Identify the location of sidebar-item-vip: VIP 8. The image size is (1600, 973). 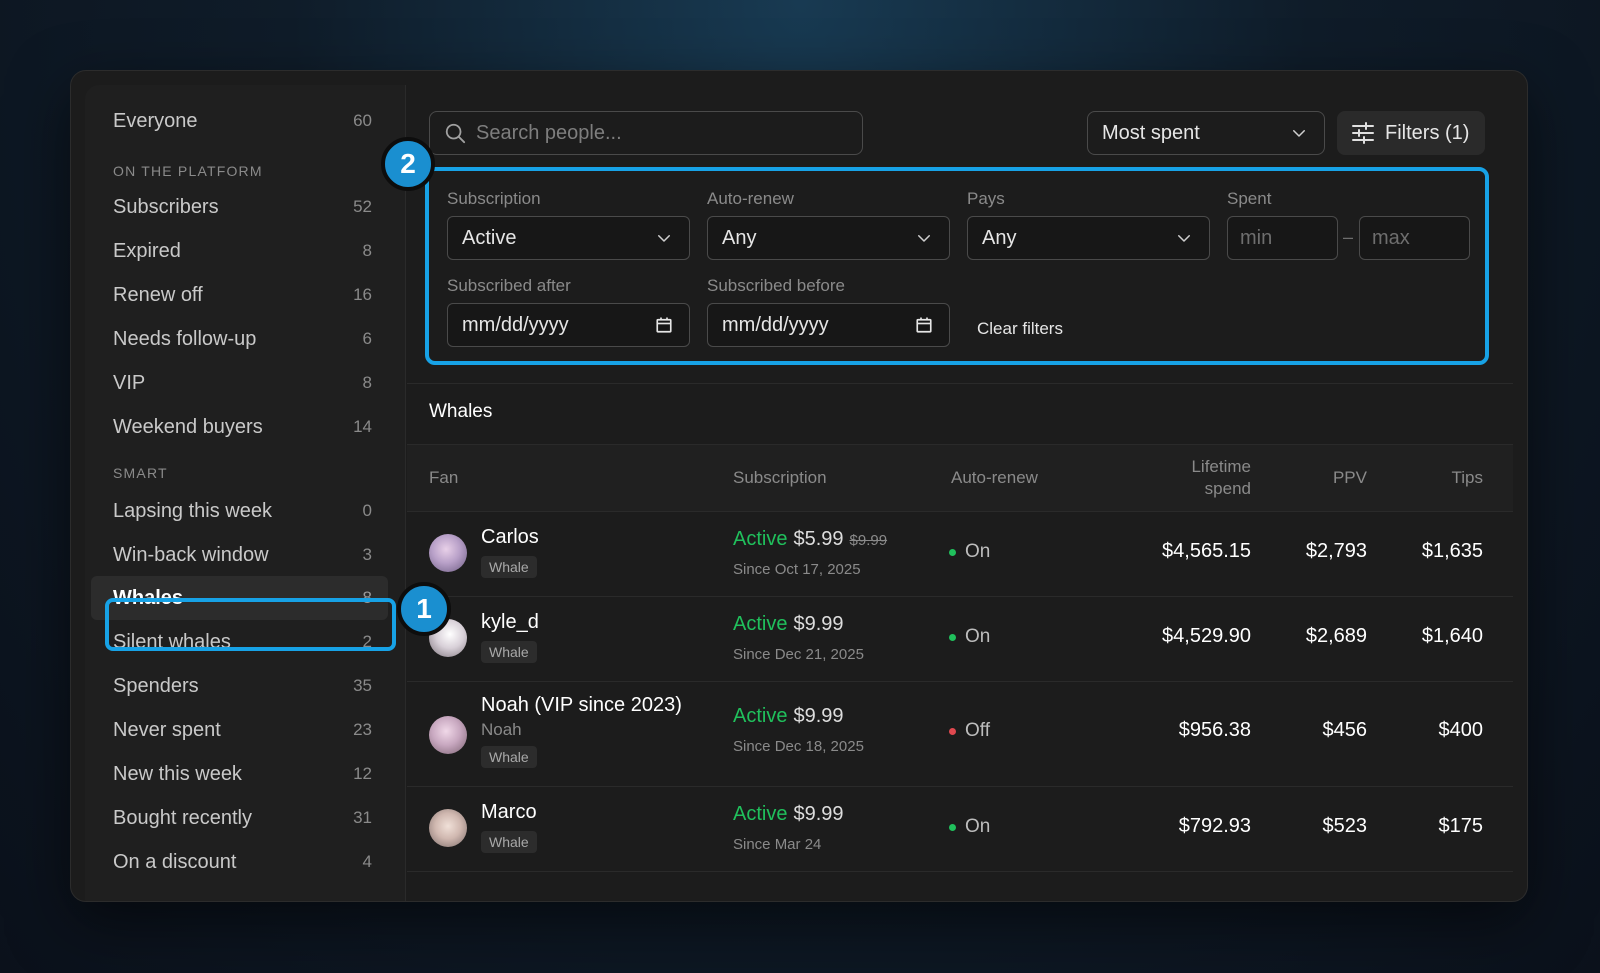
(239, 383).